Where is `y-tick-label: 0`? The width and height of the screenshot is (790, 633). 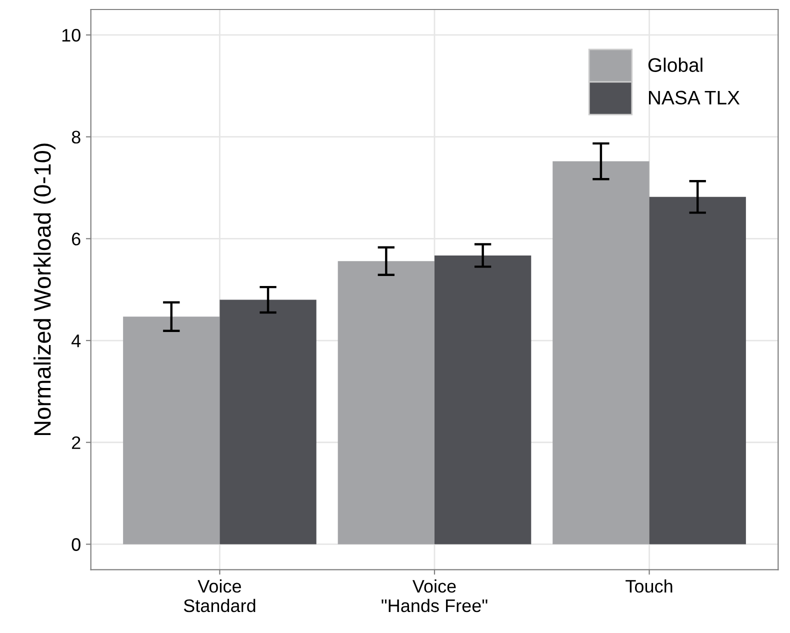
y-tick-label: 0 is located at coordinates (76, 544).